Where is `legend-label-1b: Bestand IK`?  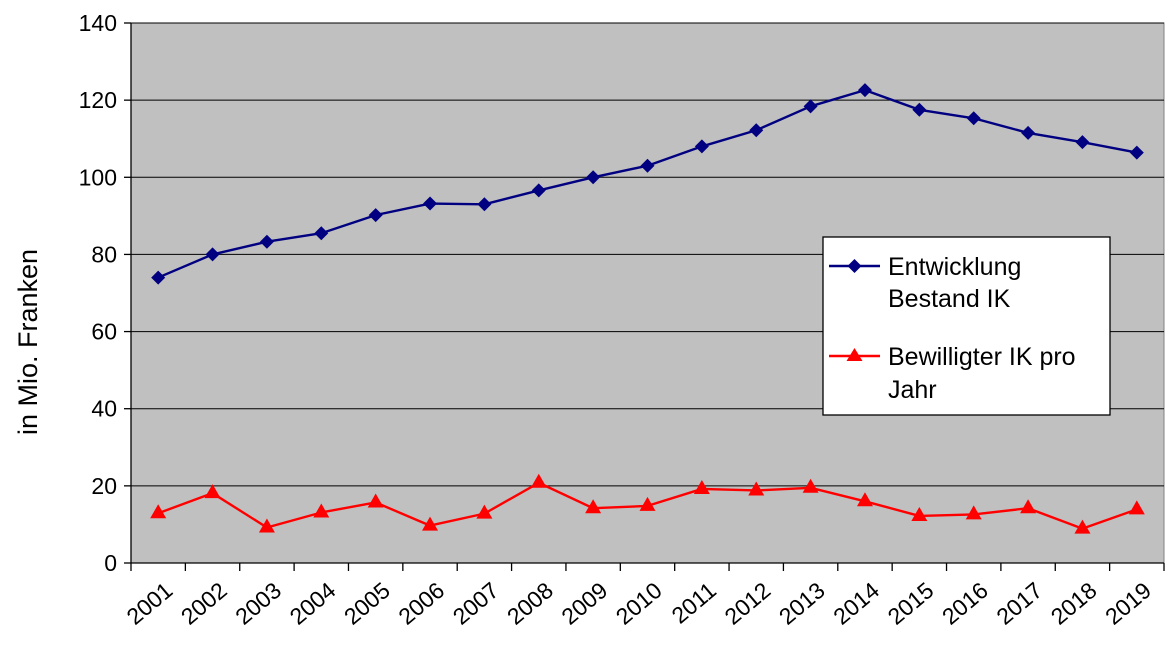 legend-label-1b: Bestand IK is located at coordinates (949, 299).